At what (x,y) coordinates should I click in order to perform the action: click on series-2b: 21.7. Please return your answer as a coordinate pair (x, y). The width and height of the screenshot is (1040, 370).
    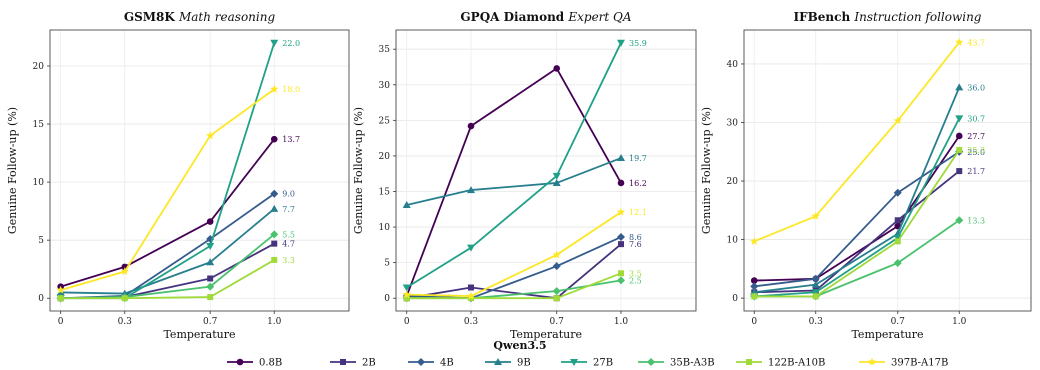
    Looking at the image, I should click on (868, 231).